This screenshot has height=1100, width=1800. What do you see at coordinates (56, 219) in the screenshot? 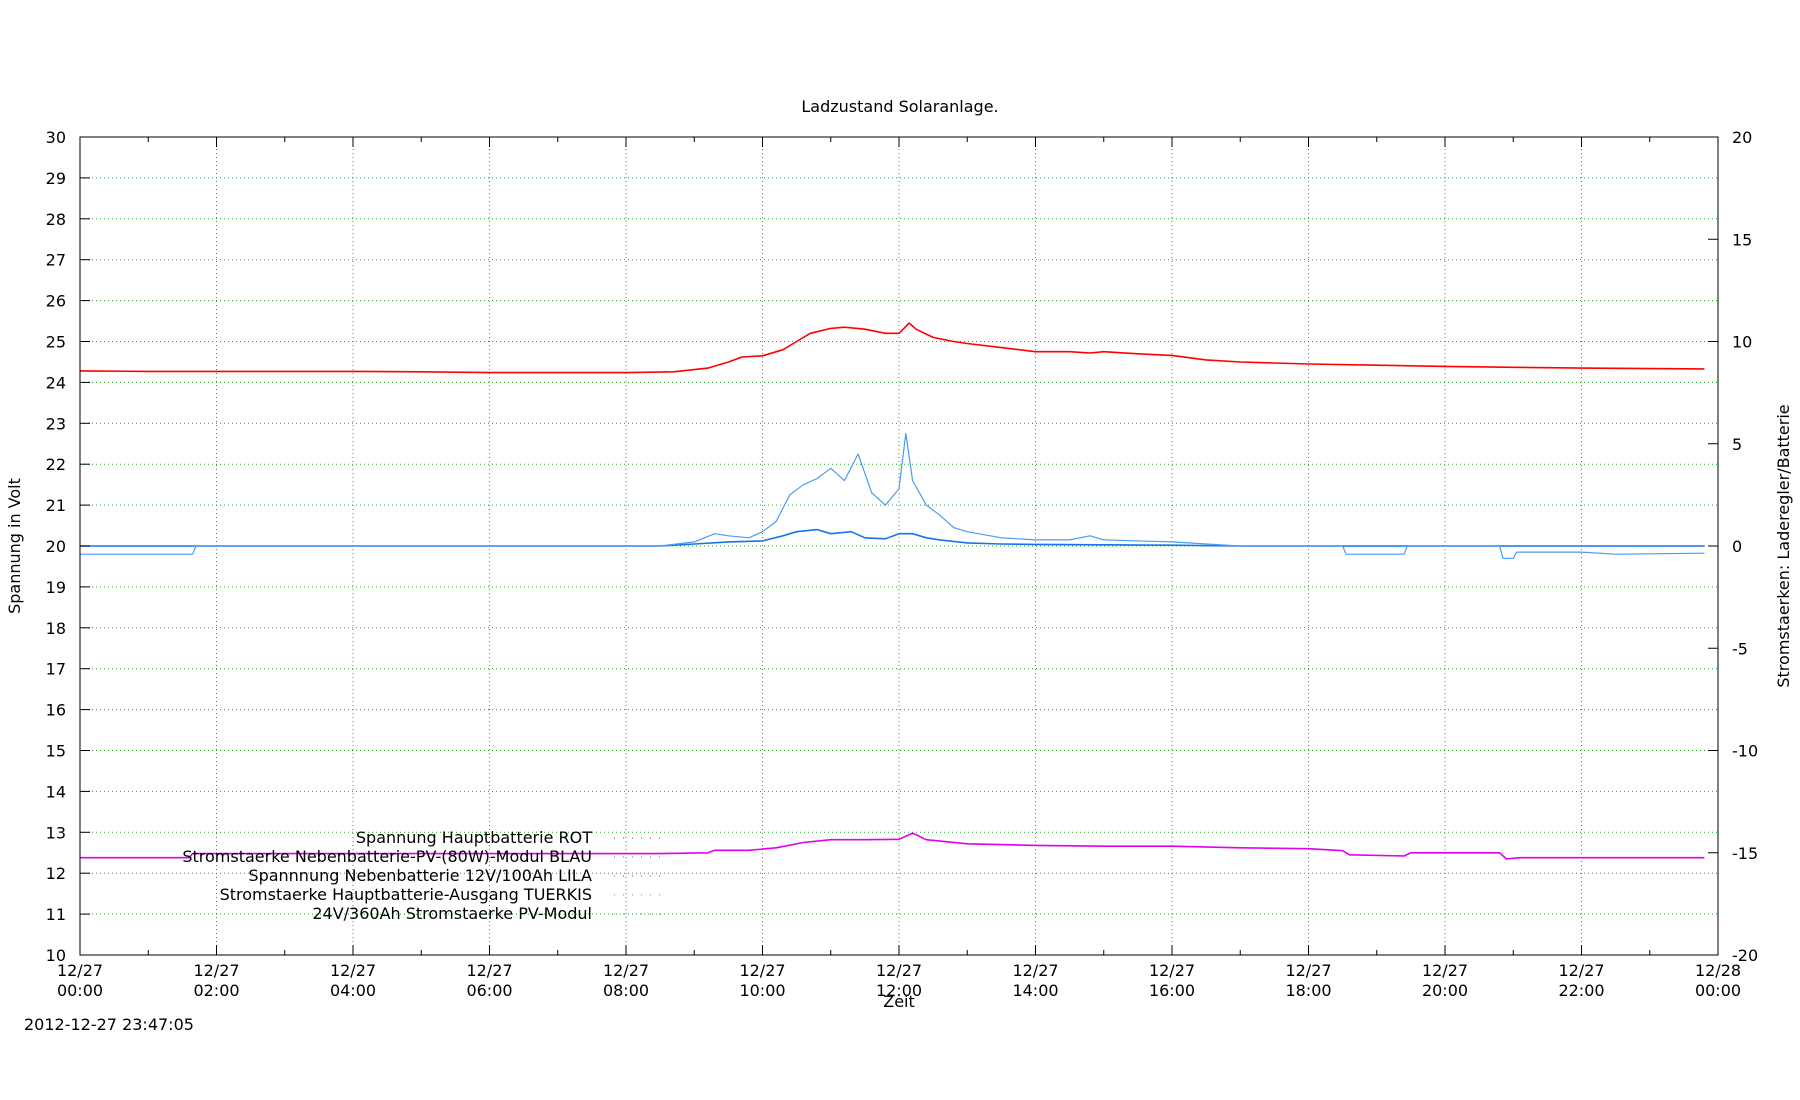
I see `y-tick-label-left: 28` at bounding box center [56, 219].